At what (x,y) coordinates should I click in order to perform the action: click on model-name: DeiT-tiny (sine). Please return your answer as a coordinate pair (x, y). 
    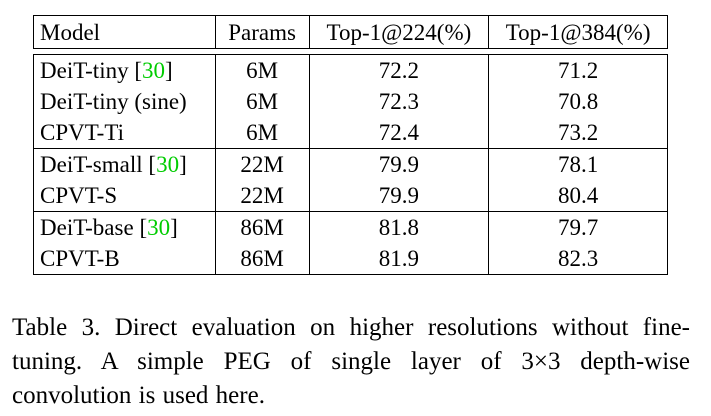
    Looking at the image, I should click on (113, 101).